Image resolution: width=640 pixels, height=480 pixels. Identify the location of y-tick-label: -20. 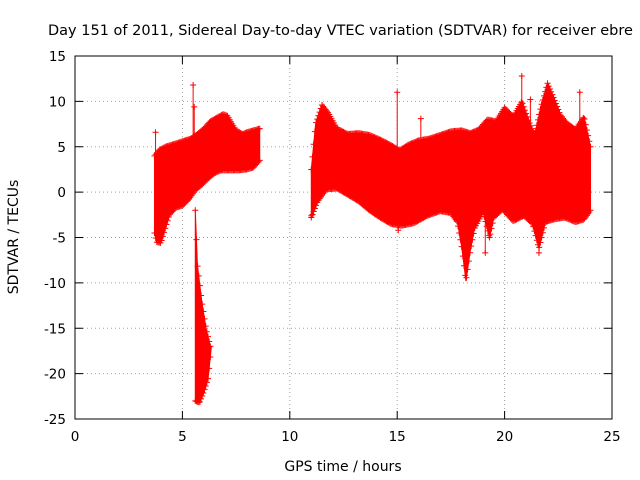
(55, 375).